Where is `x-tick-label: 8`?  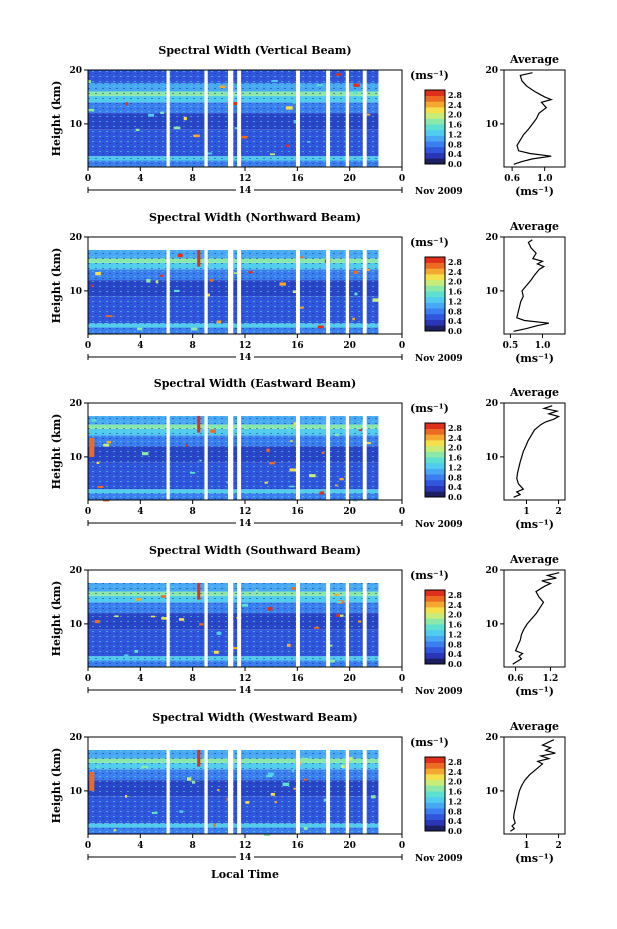
x-tick-label: 8 is located at coordinates (193, 512).